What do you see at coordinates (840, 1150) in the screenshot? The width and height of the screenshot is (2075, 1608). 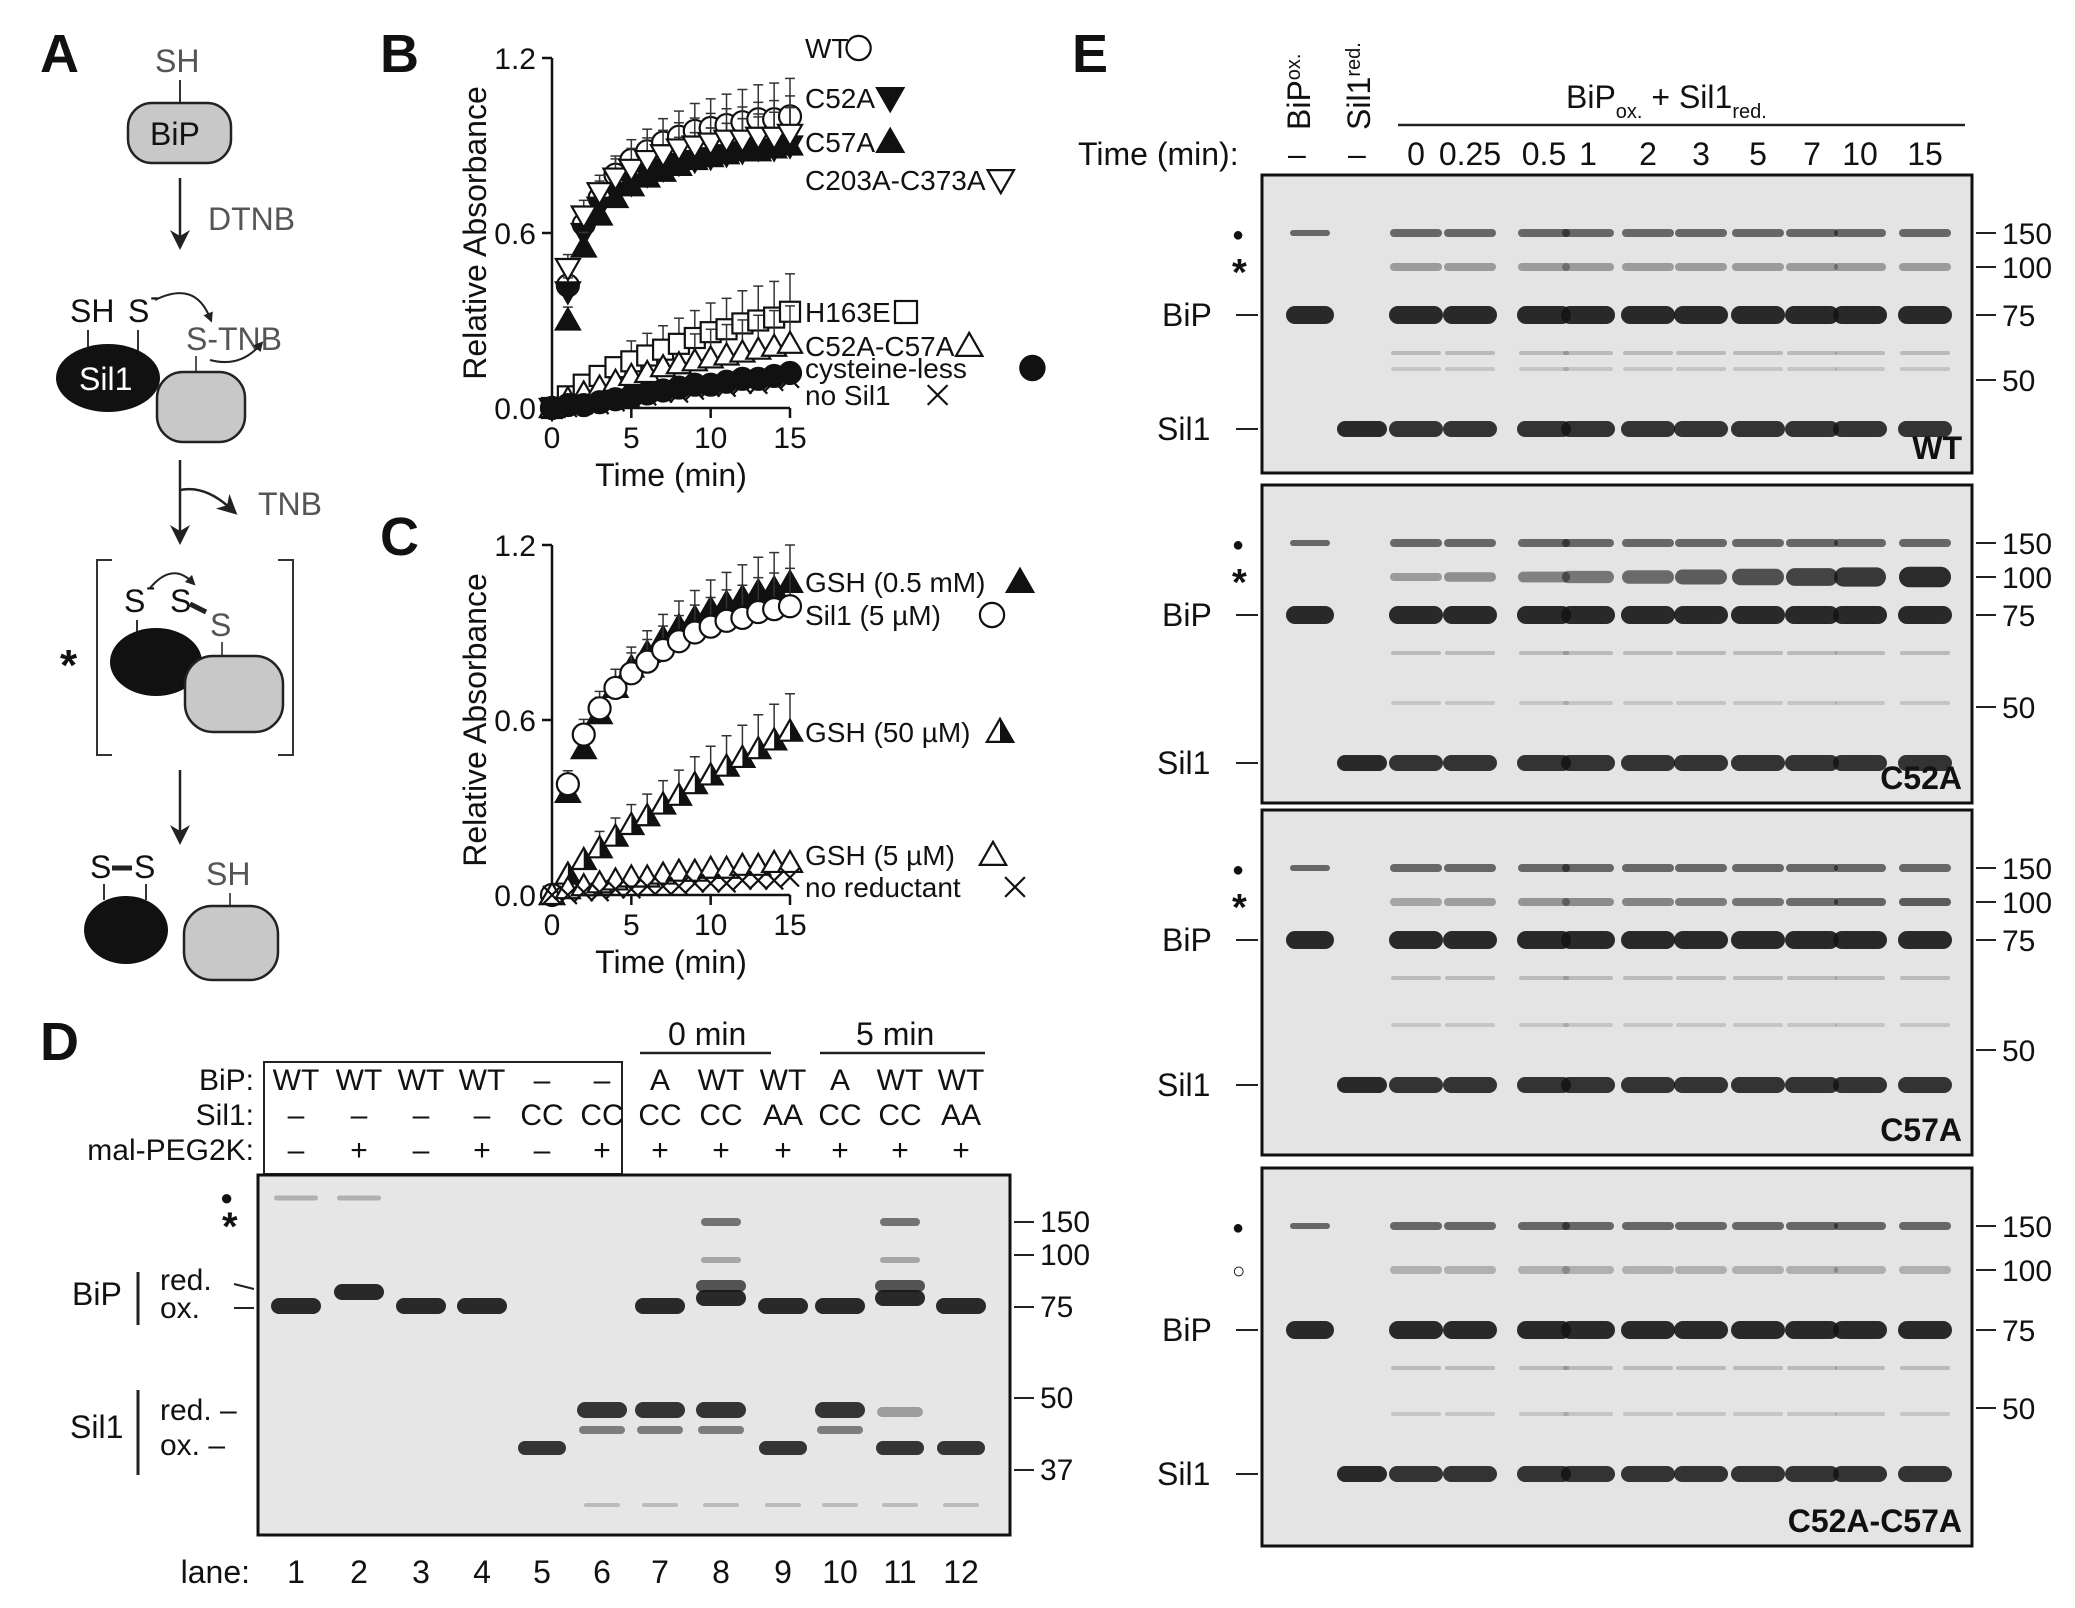 I see `gel-d-peg-lane-10: +` at bounding box center [840, 1150].